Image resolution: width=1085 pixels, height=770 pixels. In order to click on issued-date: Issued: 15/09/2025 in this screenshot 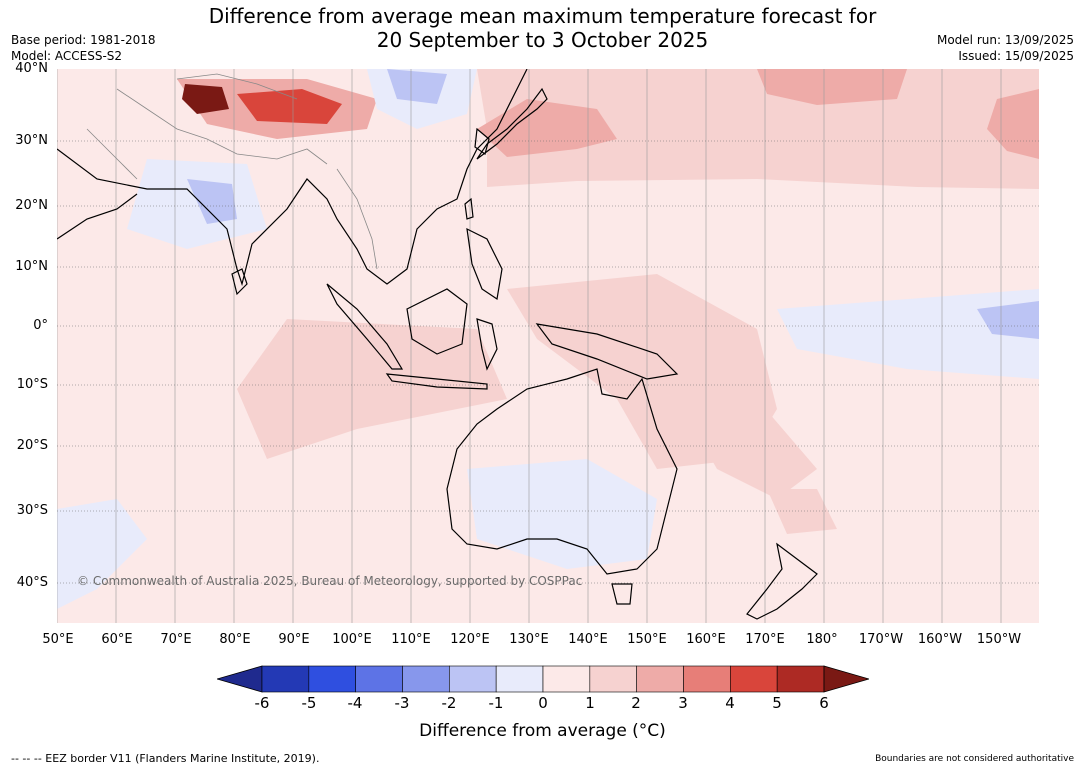, I will do `click(1016, 56)`.